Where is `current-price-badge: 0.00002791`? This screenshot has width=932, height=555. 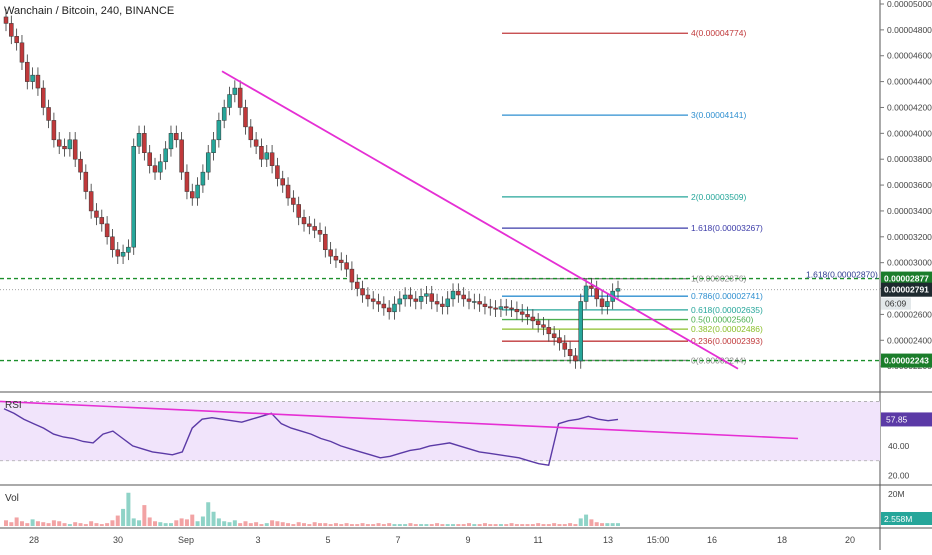
current-price-badge: 0.00002791 is located at coordinates (906, 290).